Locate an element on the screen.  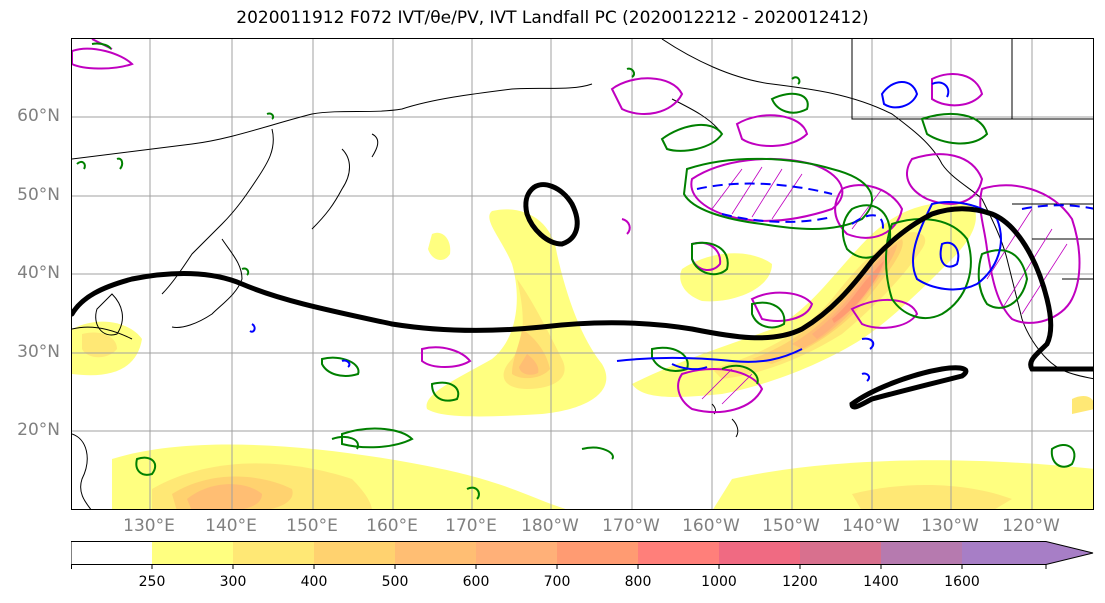
colorbar-tick-label: 1200 is located at coordinates (800, 582).